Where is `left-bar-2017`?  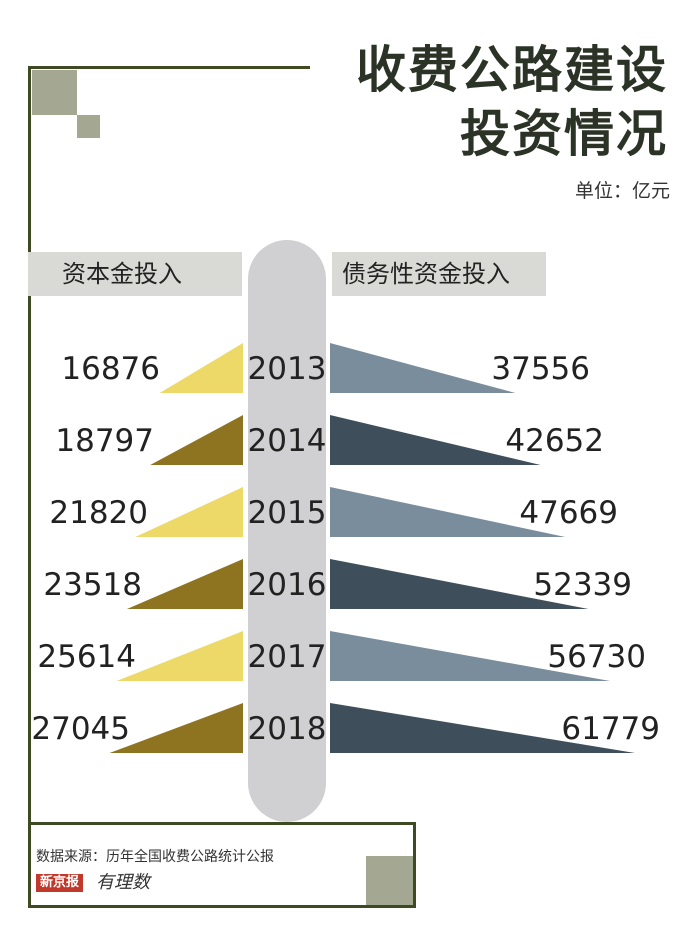 left-bar-2017 is located at coordinates (179, 656).